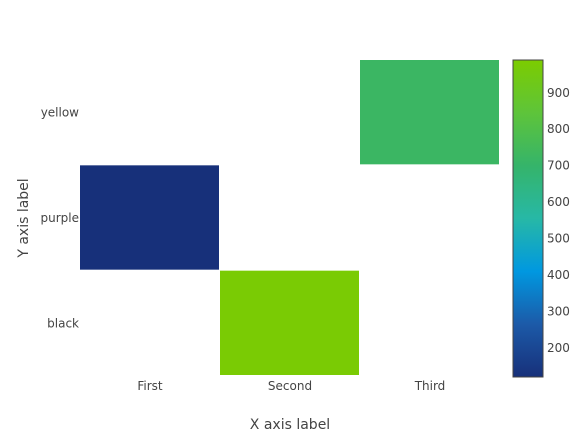 The image size is (582, 442). What do you see at coordinates (60, 113) in the screenshot?
I see `y-tick-label: yellow` at bounding box center [60, 113].